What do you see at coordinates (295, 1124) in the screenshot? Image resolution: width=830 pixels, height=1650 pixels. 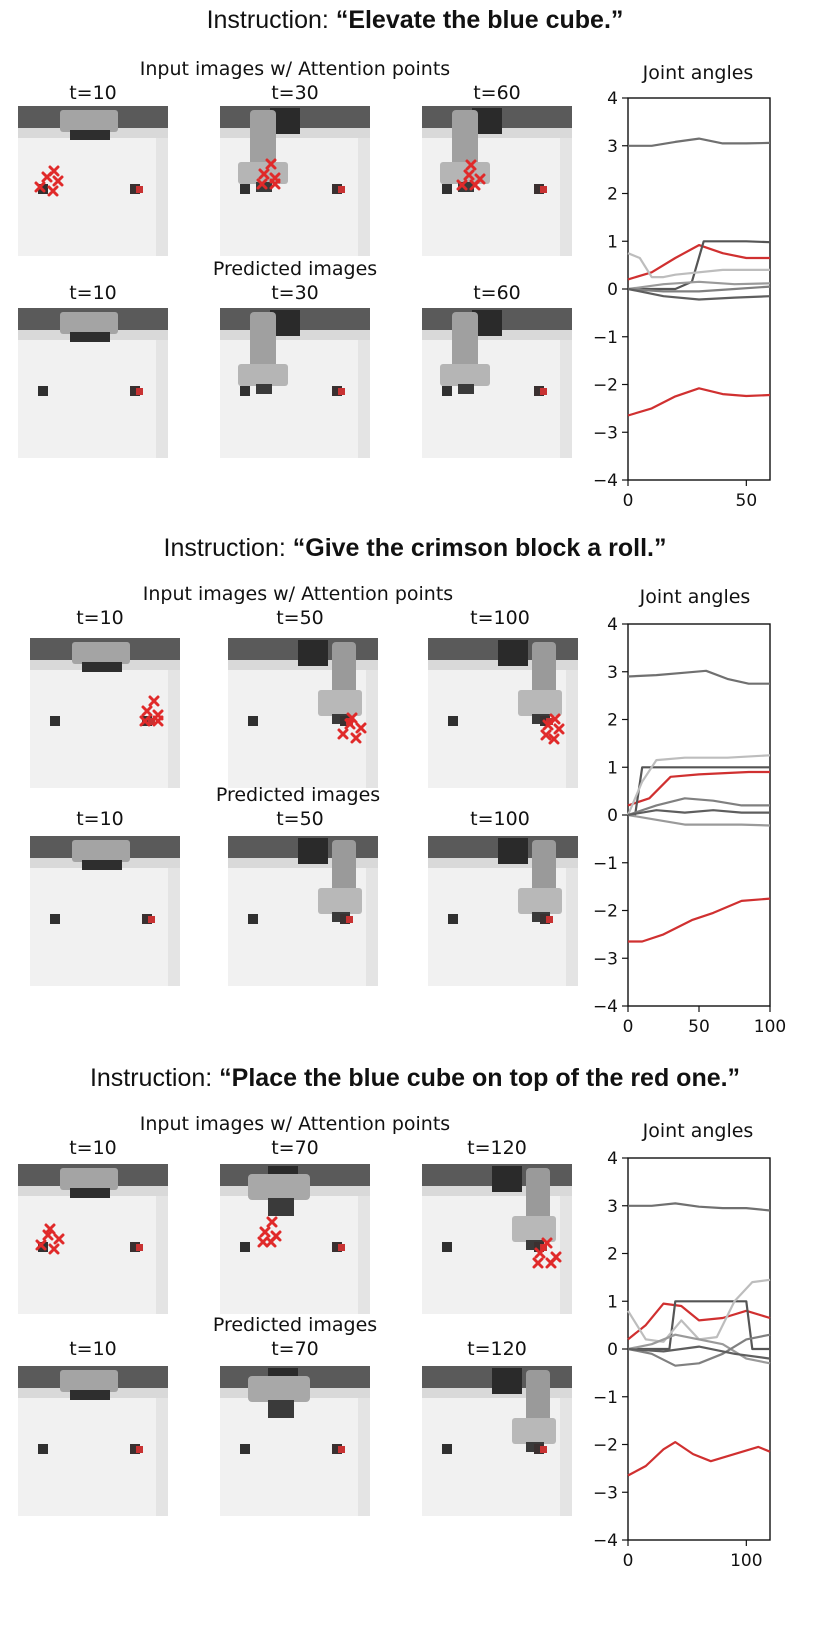 I see `input-images-label: Input images w/ Attention points` at bounding box center [295, 1124].